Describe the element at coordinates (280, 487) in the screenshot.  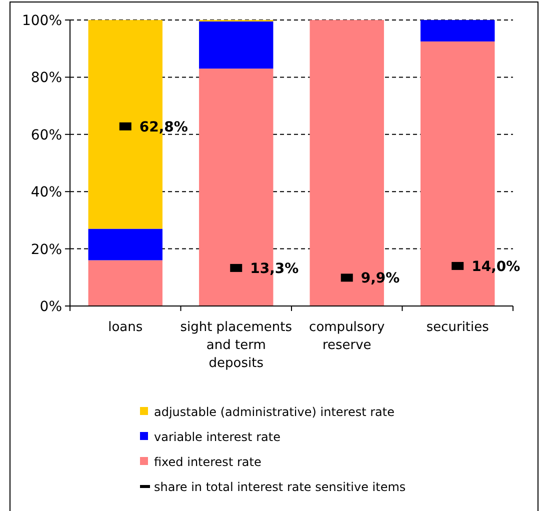
I see `legend-label: share in total interest rate sensitive items` at that location.